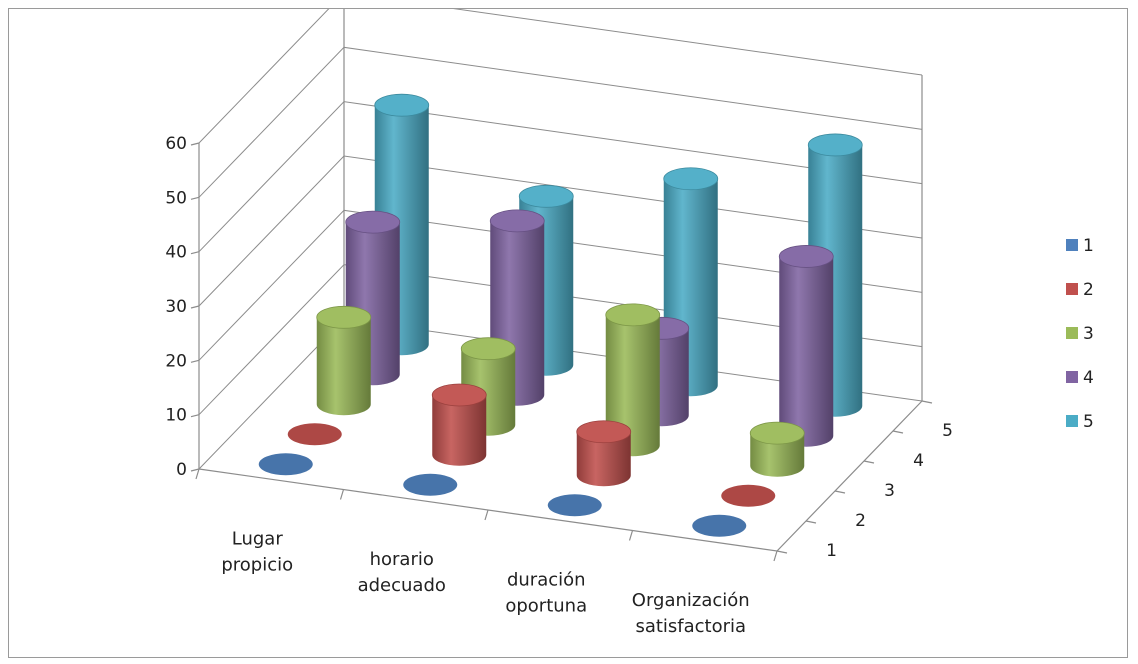  Describe the element at coordinates (1080, 246) in the screenshot. I see `legend-item-1: 1` at that location.